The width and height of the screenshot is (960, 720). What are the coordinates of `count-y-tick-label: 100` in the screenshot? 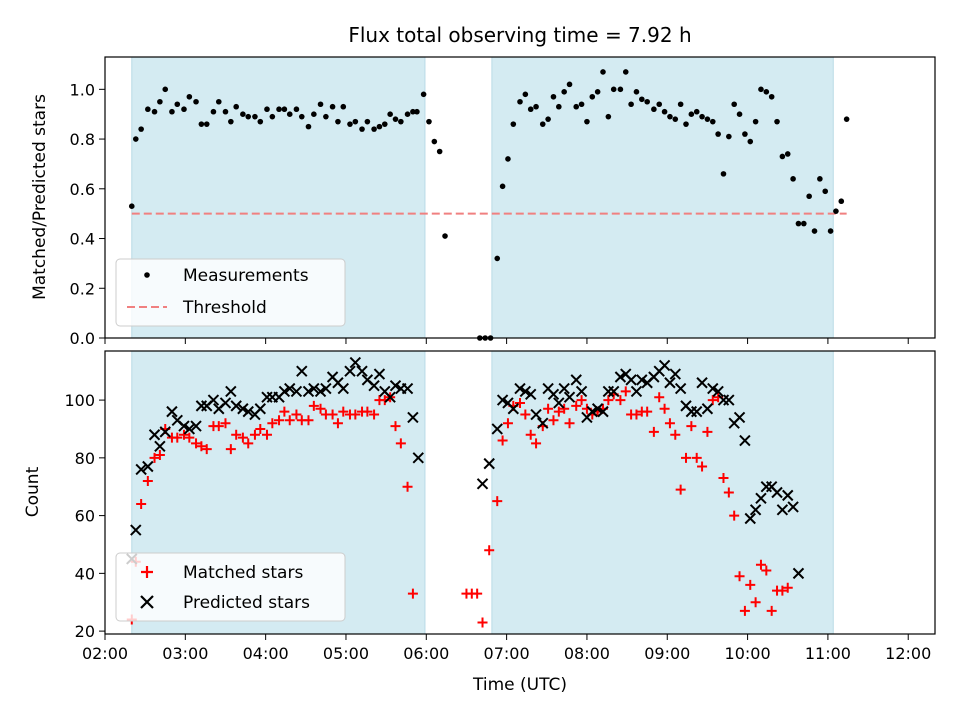 It's located at (79, 400).